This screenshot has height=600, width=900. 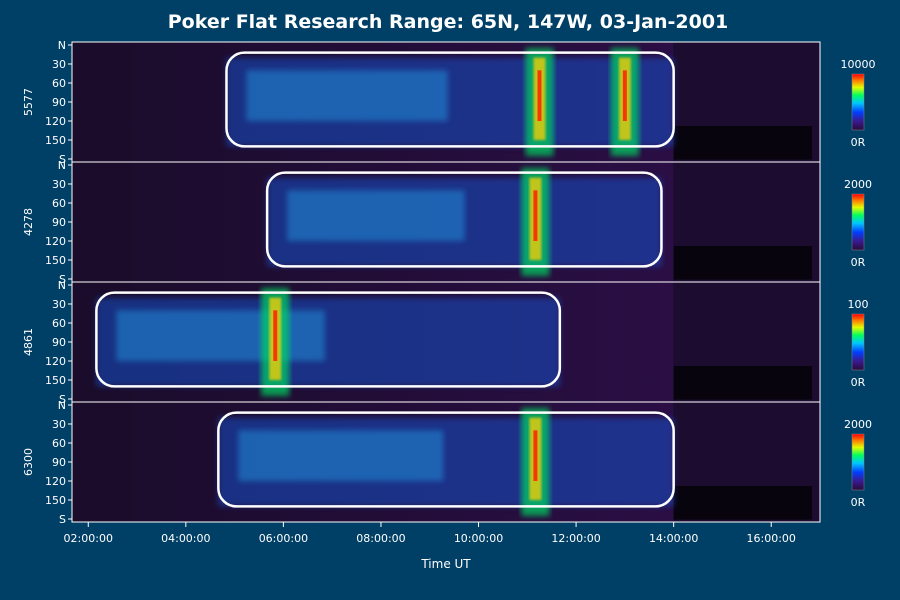 I want to click on x-tick-label: 10:00:00, so click(x=478, y=538).